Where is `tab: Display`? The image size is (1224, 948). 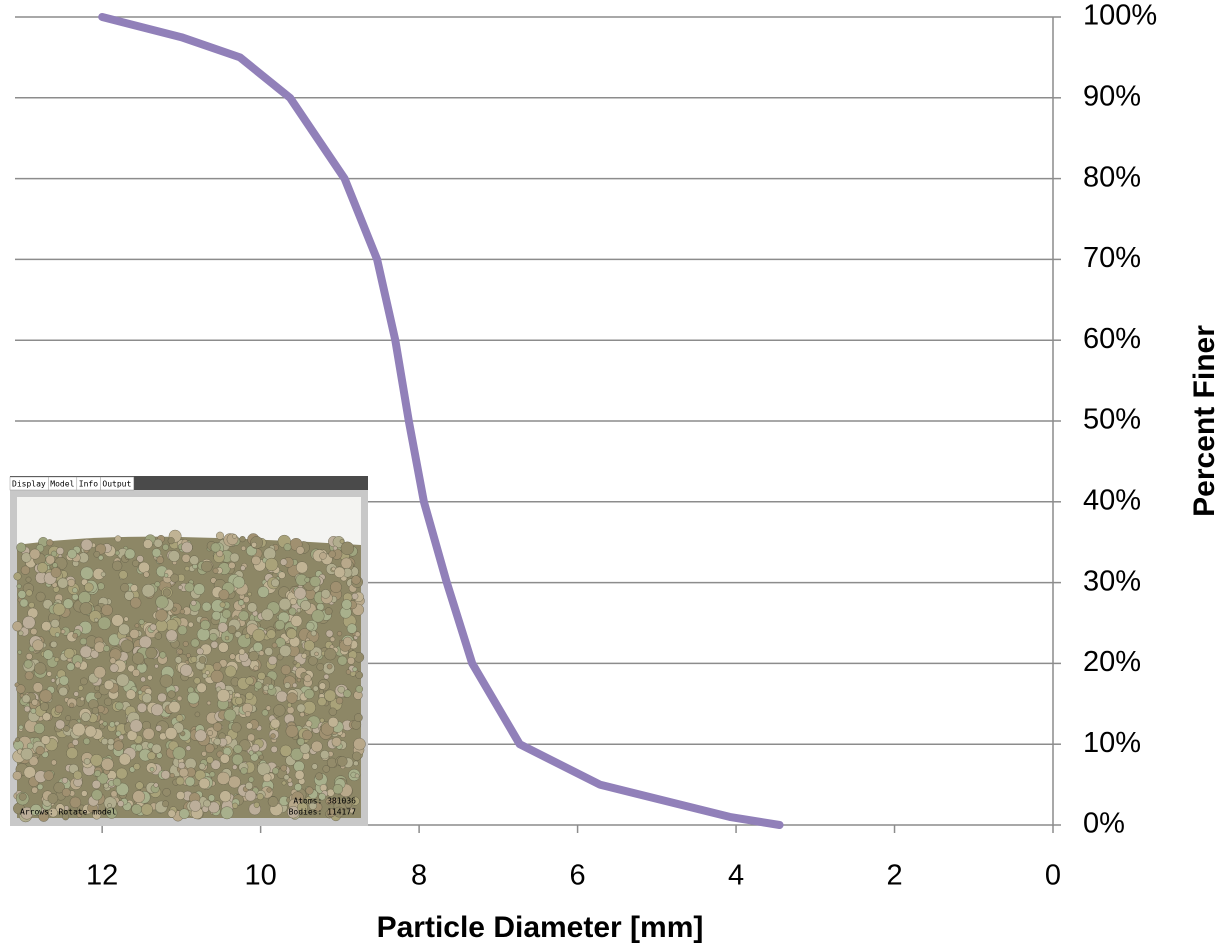 tab: Display is located at coordinates (29, 484).